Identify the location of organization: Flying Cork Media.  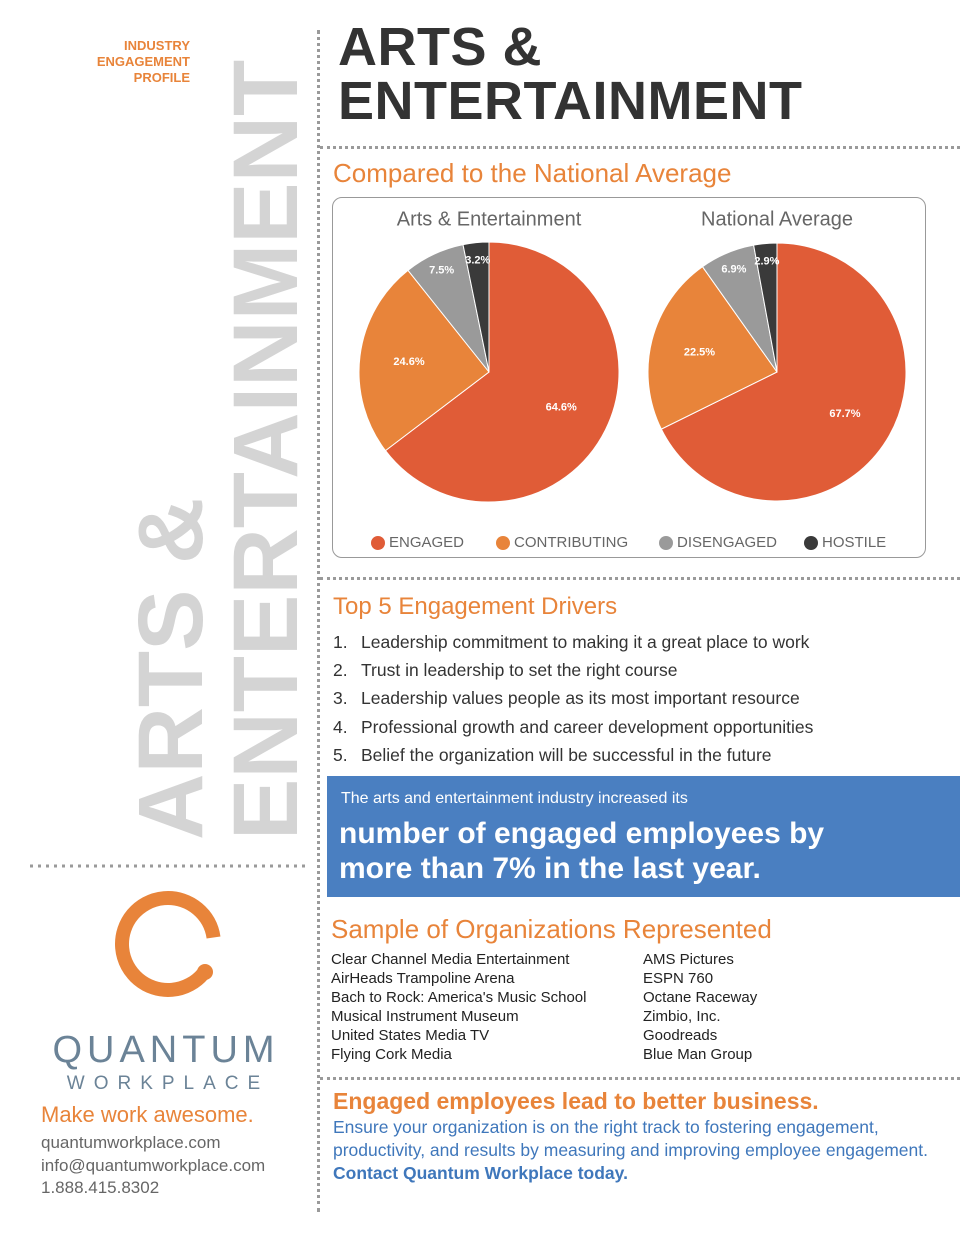
(391, 1054).